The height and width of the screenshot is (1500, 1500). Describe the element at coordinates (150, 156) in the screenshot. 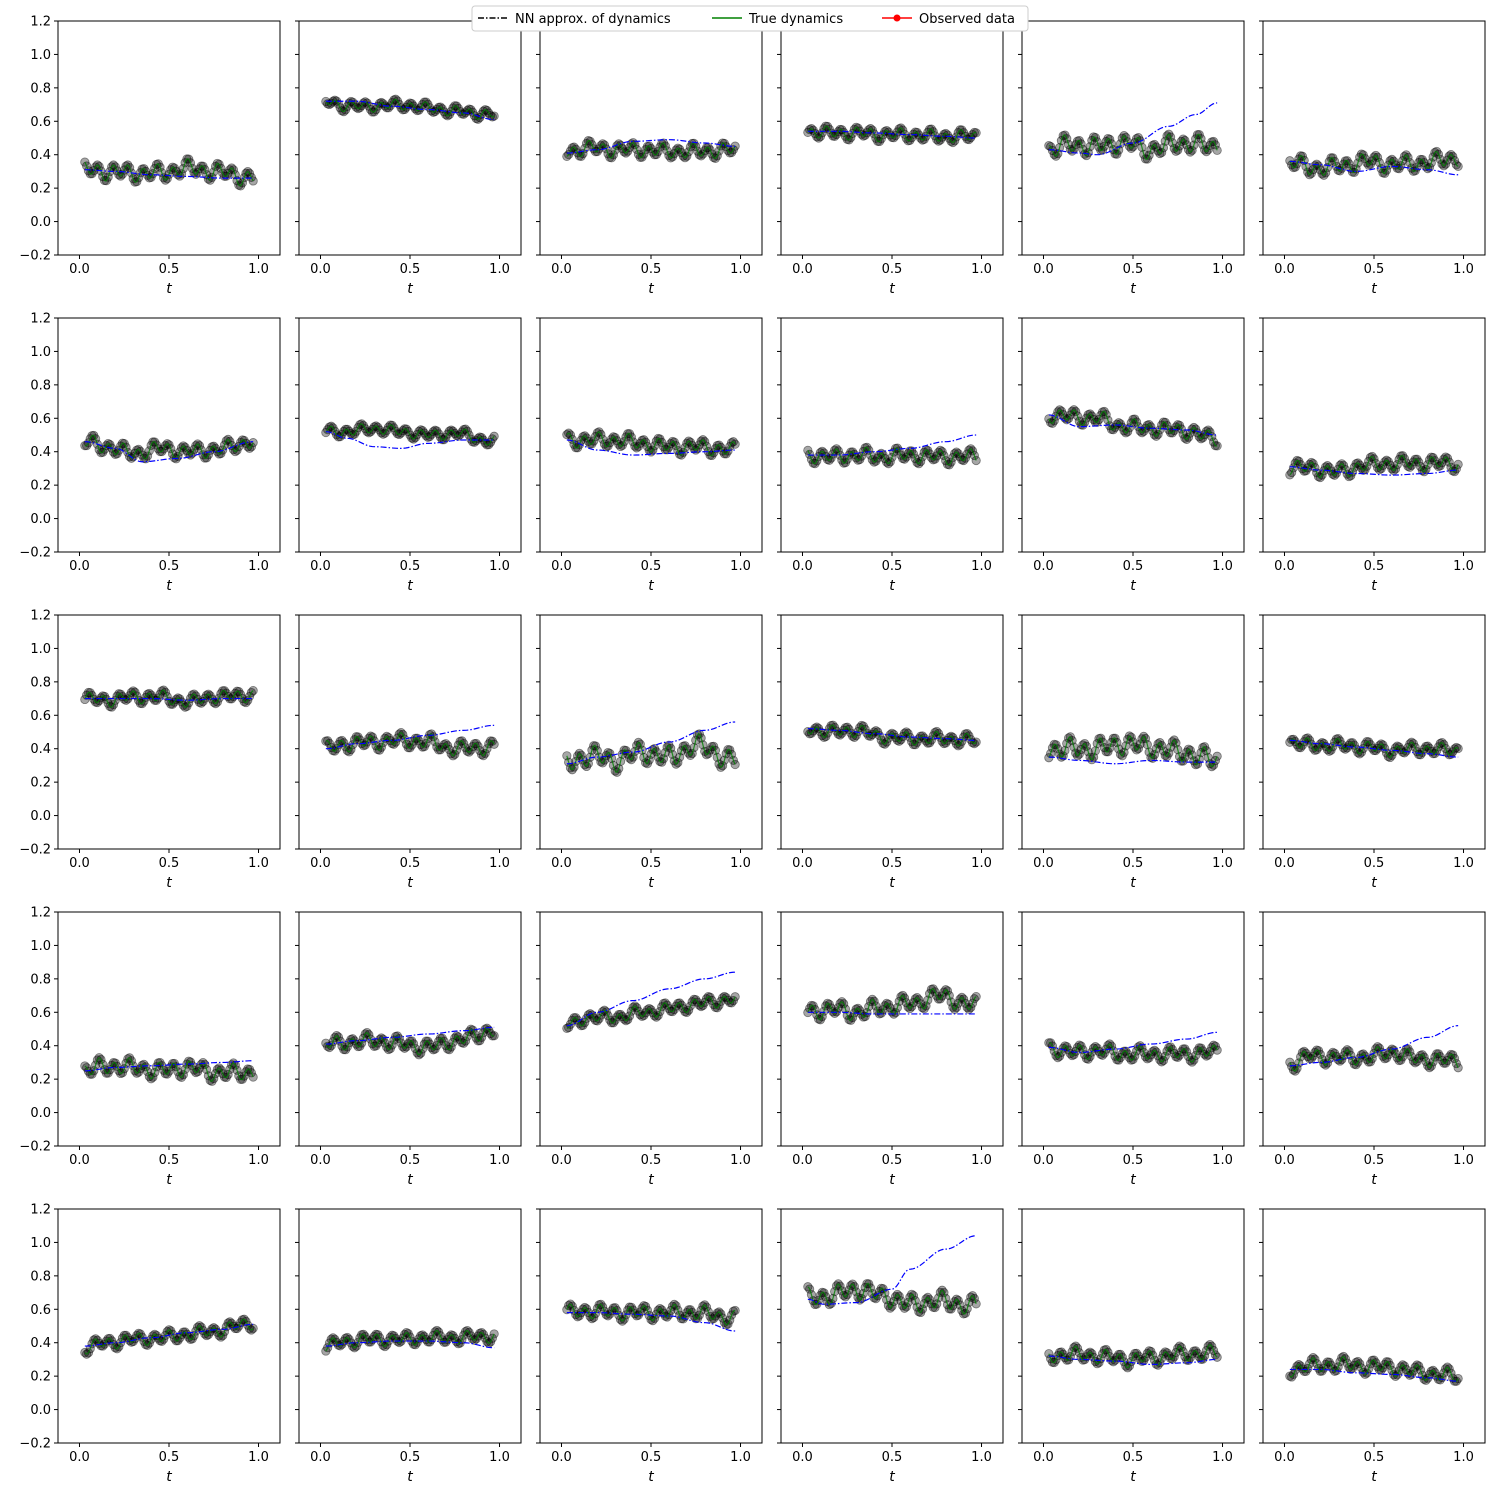

I see `subplot-r1c1: 0.0 0.5 1.0 t −0.2 0.0 0.2 0.4 0.6 0.8 1.0 1.2` at that location.